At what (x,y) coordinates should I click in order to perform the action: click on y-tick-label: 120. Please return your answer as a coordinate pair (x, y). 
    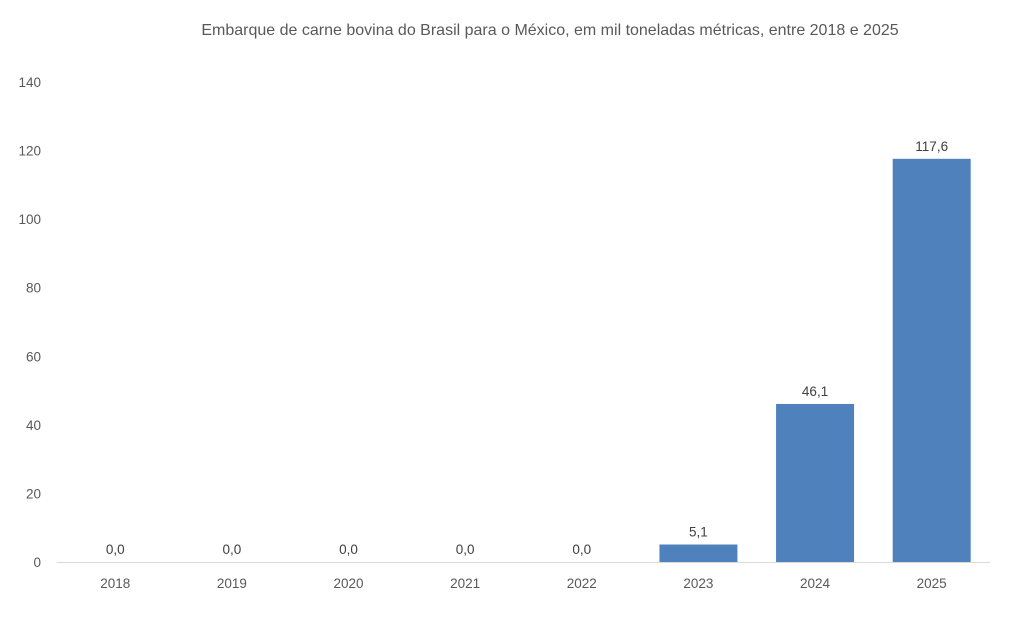
    Looking at the image, I should click on (29, 151).